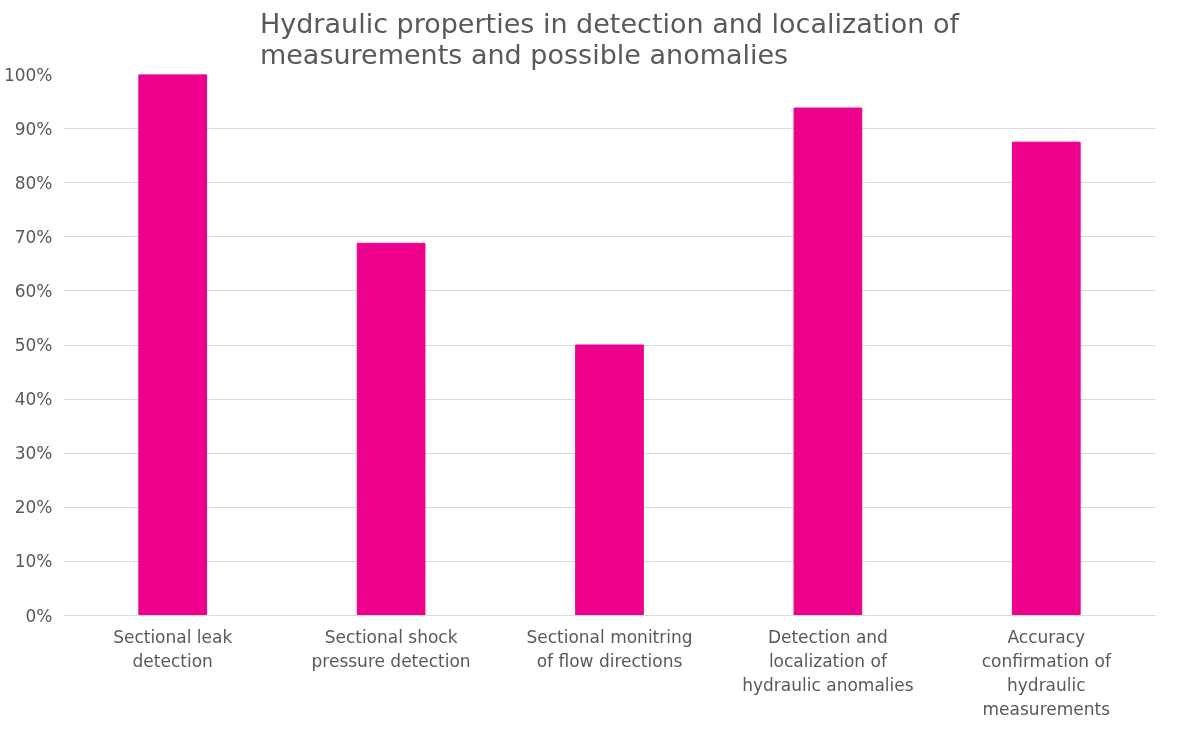 The height and width of the screenshot is (753, 1183). I want to click on x-tick-label: Accuracy confirmation of hydraulic measurements, so click(1046, 672).